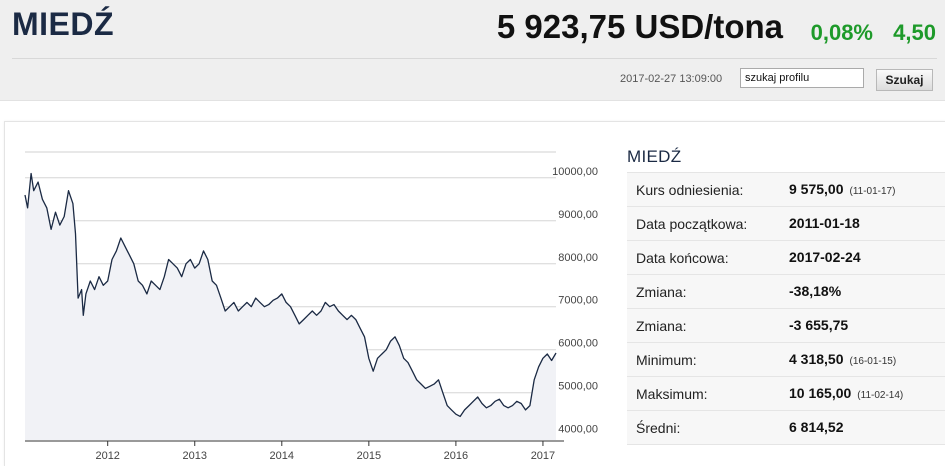 The image size is (945, 466). I want to click on info-row-value-text: 2017-02-24, so click(825, 257).